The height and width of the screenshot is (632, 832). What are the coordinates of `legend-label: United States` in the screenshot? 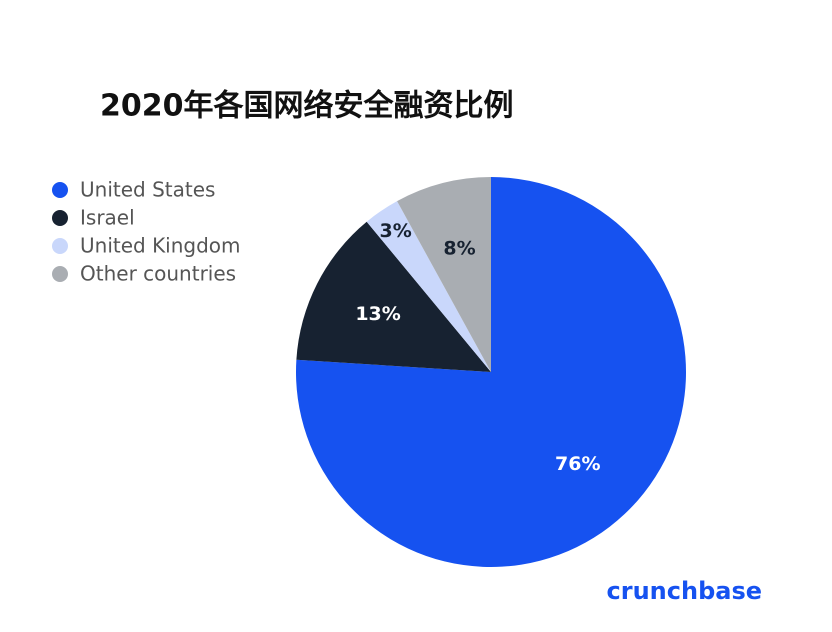 It's located at (147, 190).